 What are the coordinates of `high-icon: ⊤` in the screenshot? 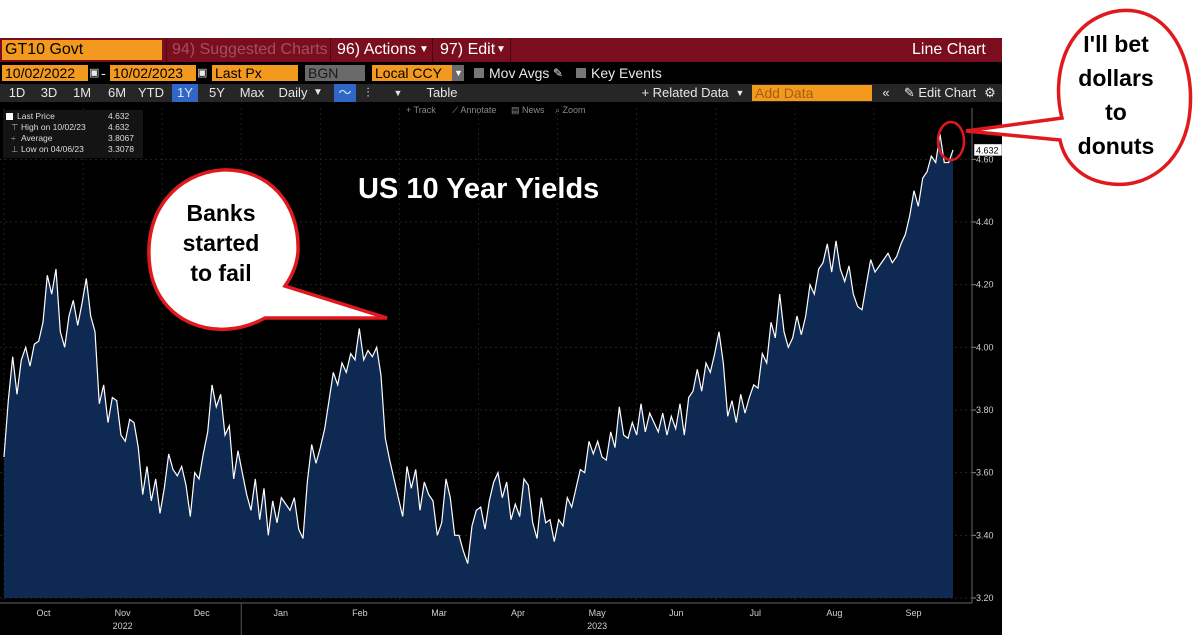 It's located at (15, 127).